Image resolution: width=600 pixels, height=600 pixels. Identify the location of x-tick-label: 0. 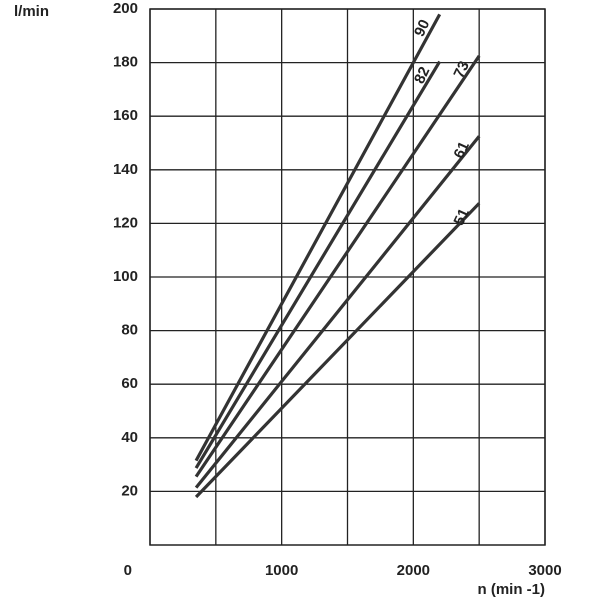
(128, 570).